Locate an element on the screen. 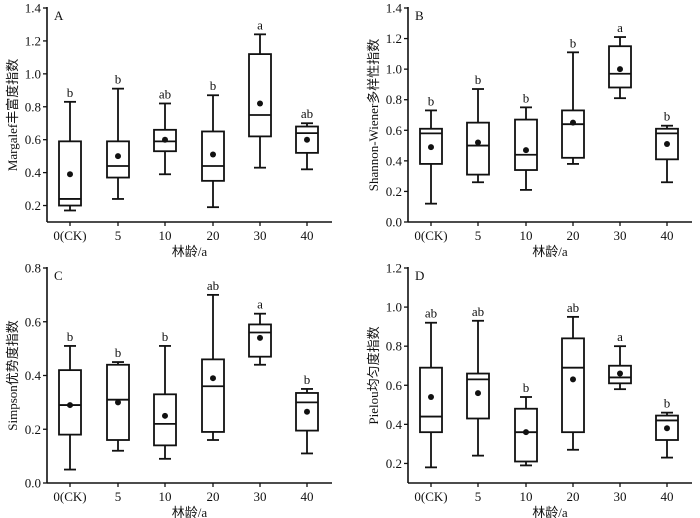 Image resolution: width=700 pixels, height=518 pixels. box-5: ab is located at coordinates (307, 138).